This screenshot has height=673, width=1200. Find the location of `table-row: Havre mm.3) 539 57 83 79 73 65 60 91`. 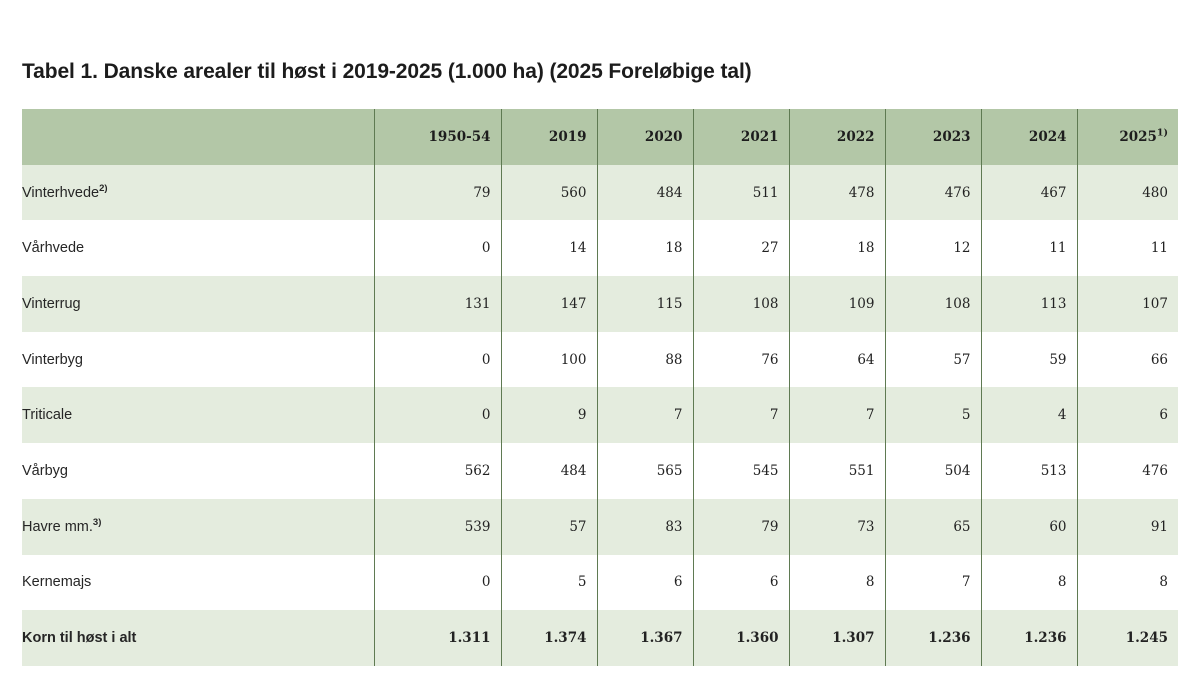

table-row: Havre mm.3) 539 57 83 79 73 65 60 91 is located at coordinates (600, 526).